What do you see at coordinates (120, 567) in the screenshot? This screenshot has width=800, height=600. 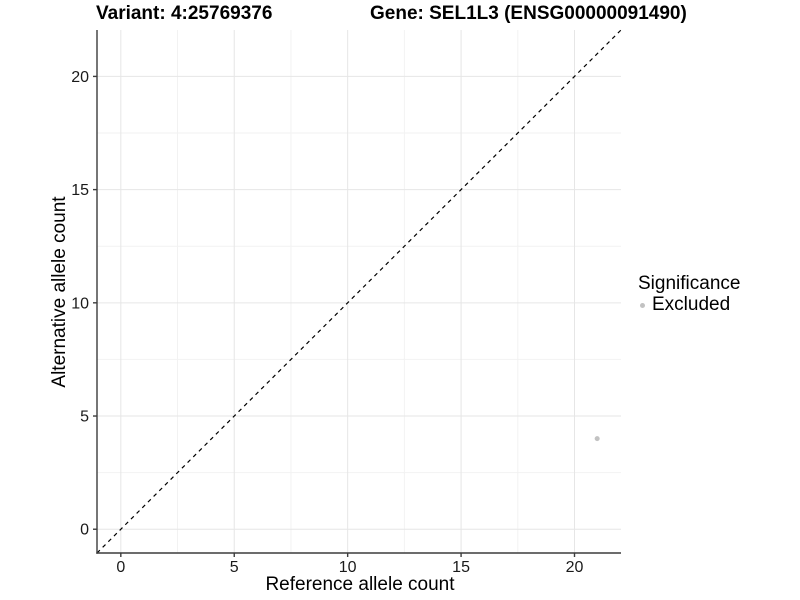 I see `x-tick-label: 0` at bounding box center [120, 567].